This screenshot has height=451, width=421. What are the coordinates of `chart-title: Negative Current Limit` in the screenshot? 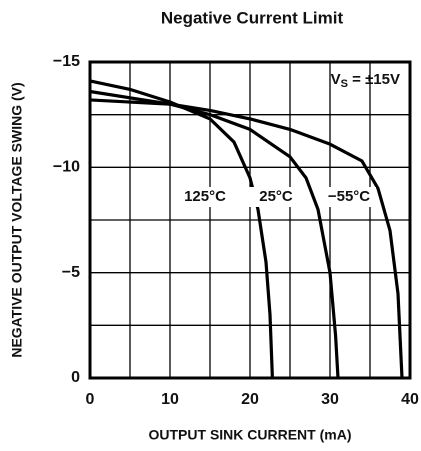 It's located at (252, 17).